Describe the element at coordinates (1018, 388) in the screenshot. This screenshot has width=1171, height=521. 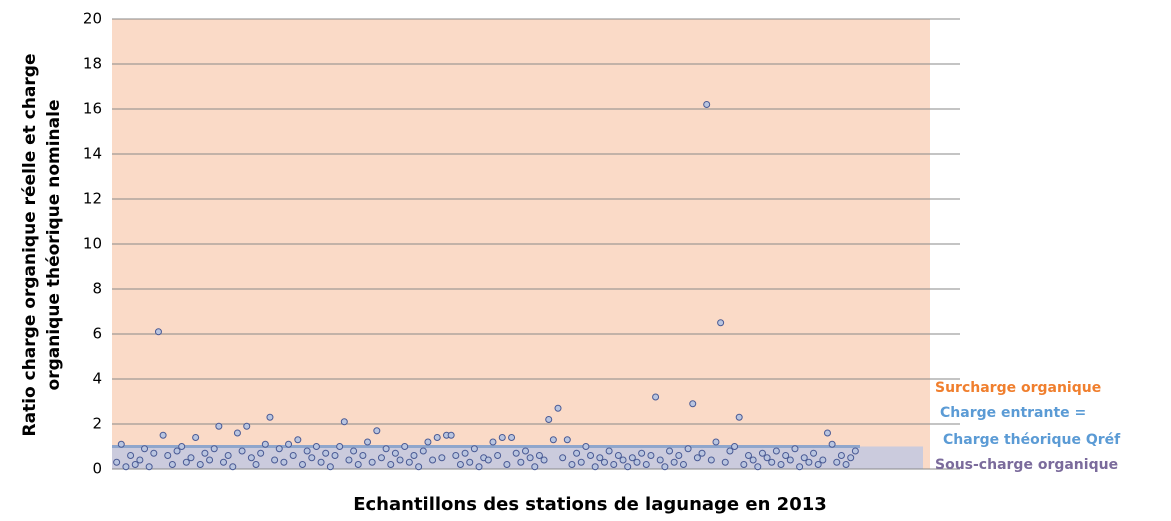
I see `annotation: Surcharge organique` at that location.